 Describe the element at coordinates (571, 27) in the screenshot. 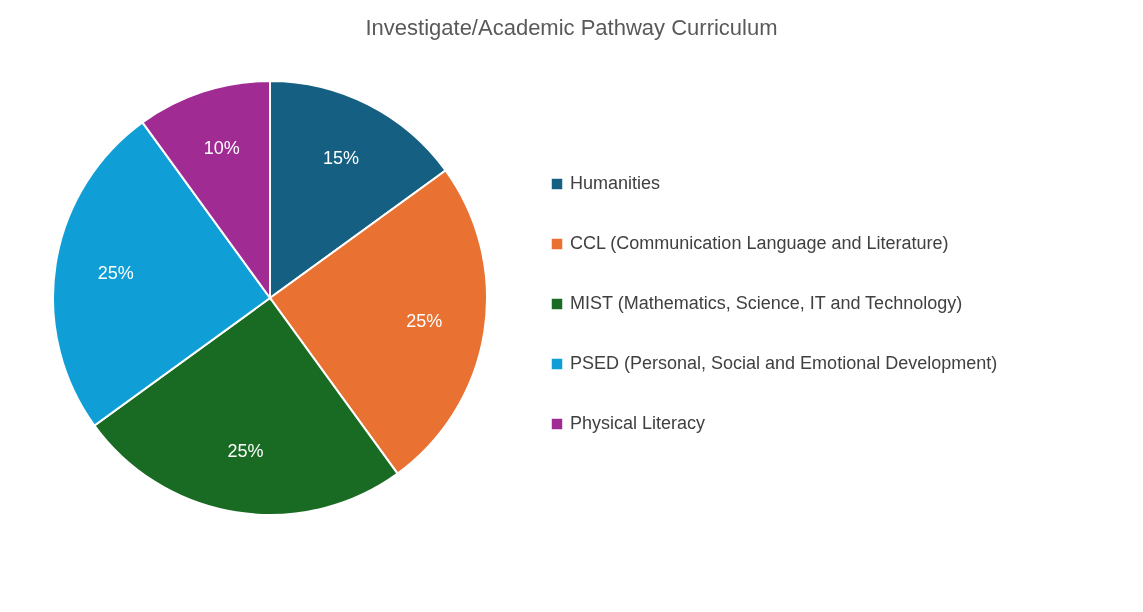

I see `chart-title: Investigate/Academic Pathway Curriculum` at that location.